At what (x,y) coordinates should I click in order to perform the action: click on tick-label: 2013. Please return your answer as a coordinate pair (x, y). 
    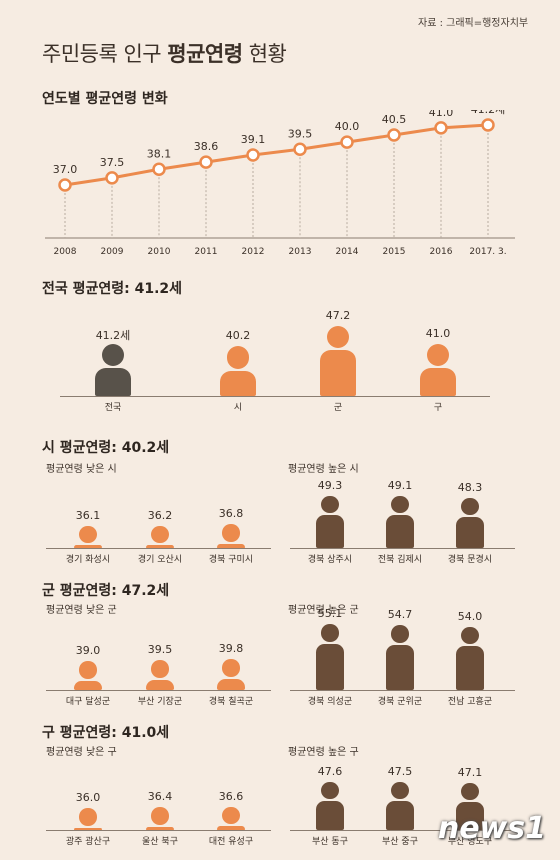
    Looking at the image, I should click on (300, 252).